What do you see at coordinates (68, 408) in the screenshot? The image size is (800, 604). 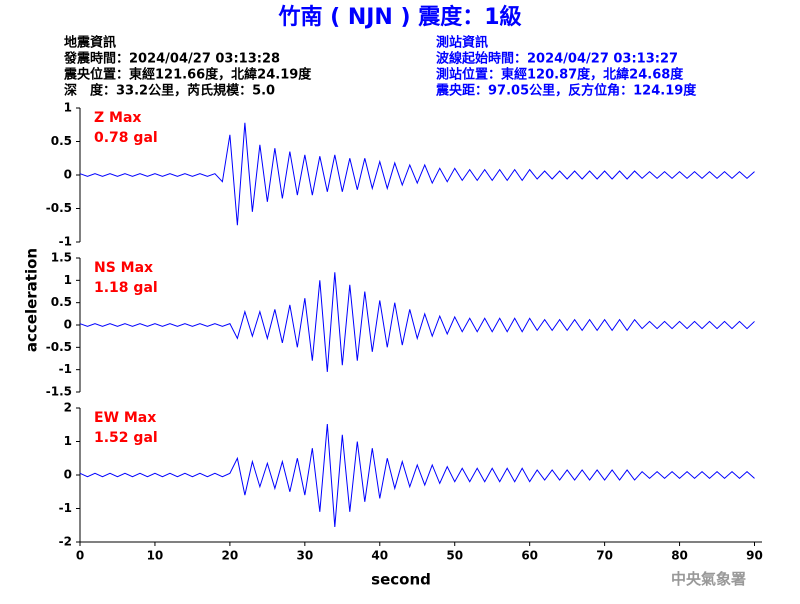 I see `y-tick-label: 2` at bounding box center [68, 408].